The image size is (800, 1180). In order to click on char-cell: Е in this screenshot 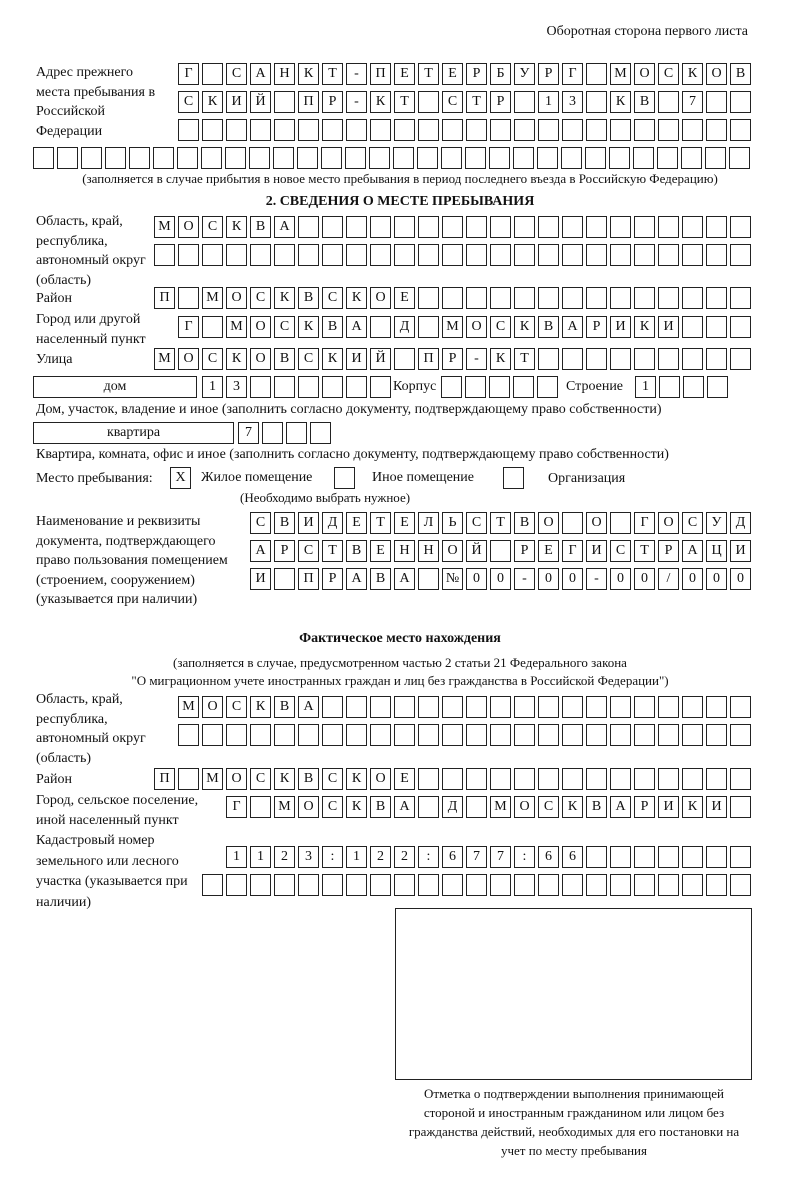, I will do `click(356, 523)`.